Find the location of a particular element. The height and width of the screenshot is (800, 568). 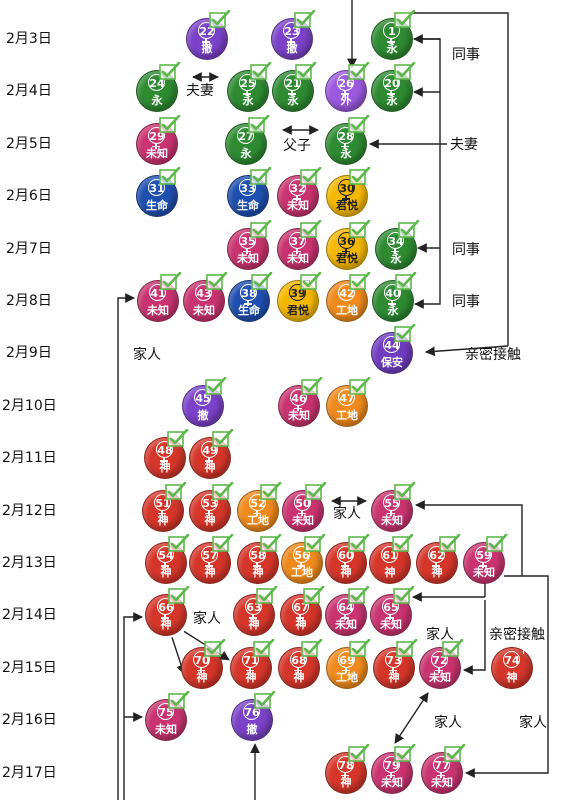

case-number: 72 is located at coordinates (440, 660).